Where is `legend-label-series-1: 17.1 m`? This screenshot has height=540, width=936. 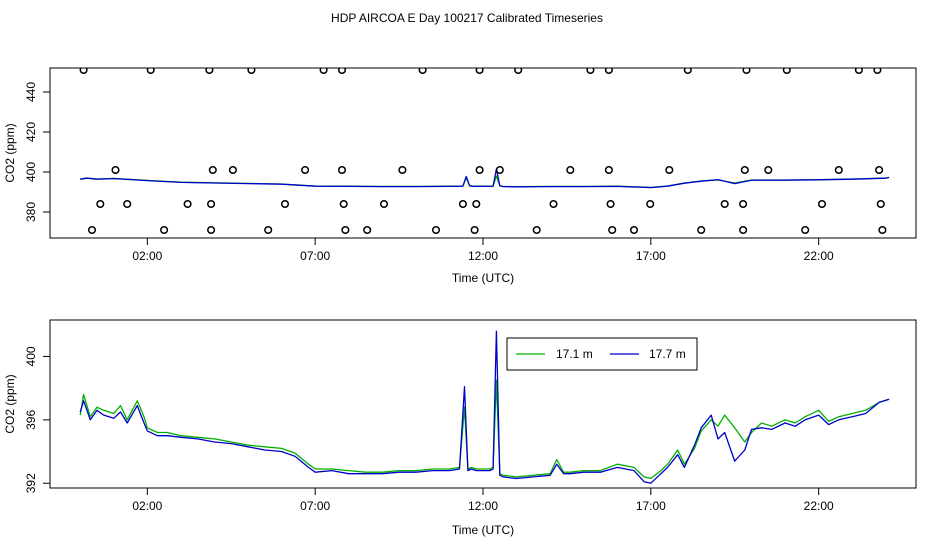
legend-label-series-1: 17.1 m is located at coordinates (574, 354).